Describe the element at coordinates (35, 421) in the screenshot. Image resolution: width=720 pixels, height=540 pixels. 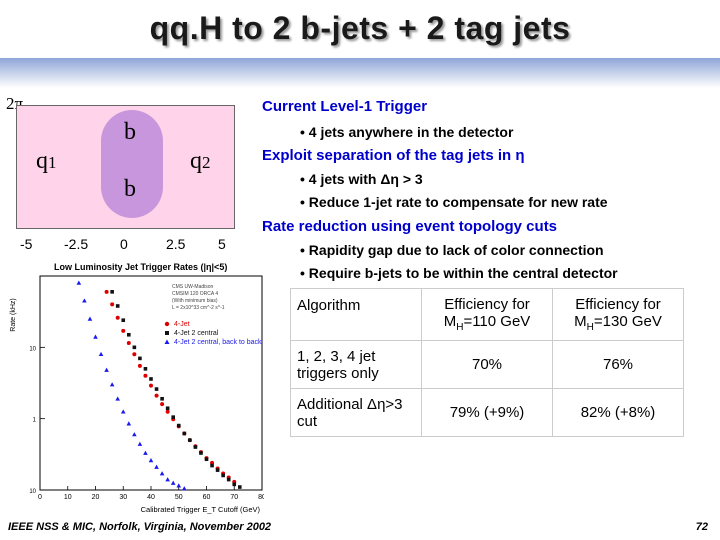
I see `y-tick-label: 1` at that location.